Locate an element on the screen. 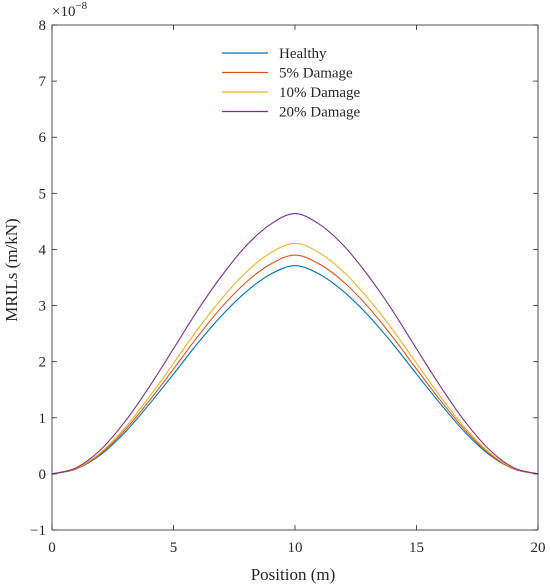 This screenshot has height=585, width=550. y-tick-label-5: 4 is located at coordinates (43, 250).